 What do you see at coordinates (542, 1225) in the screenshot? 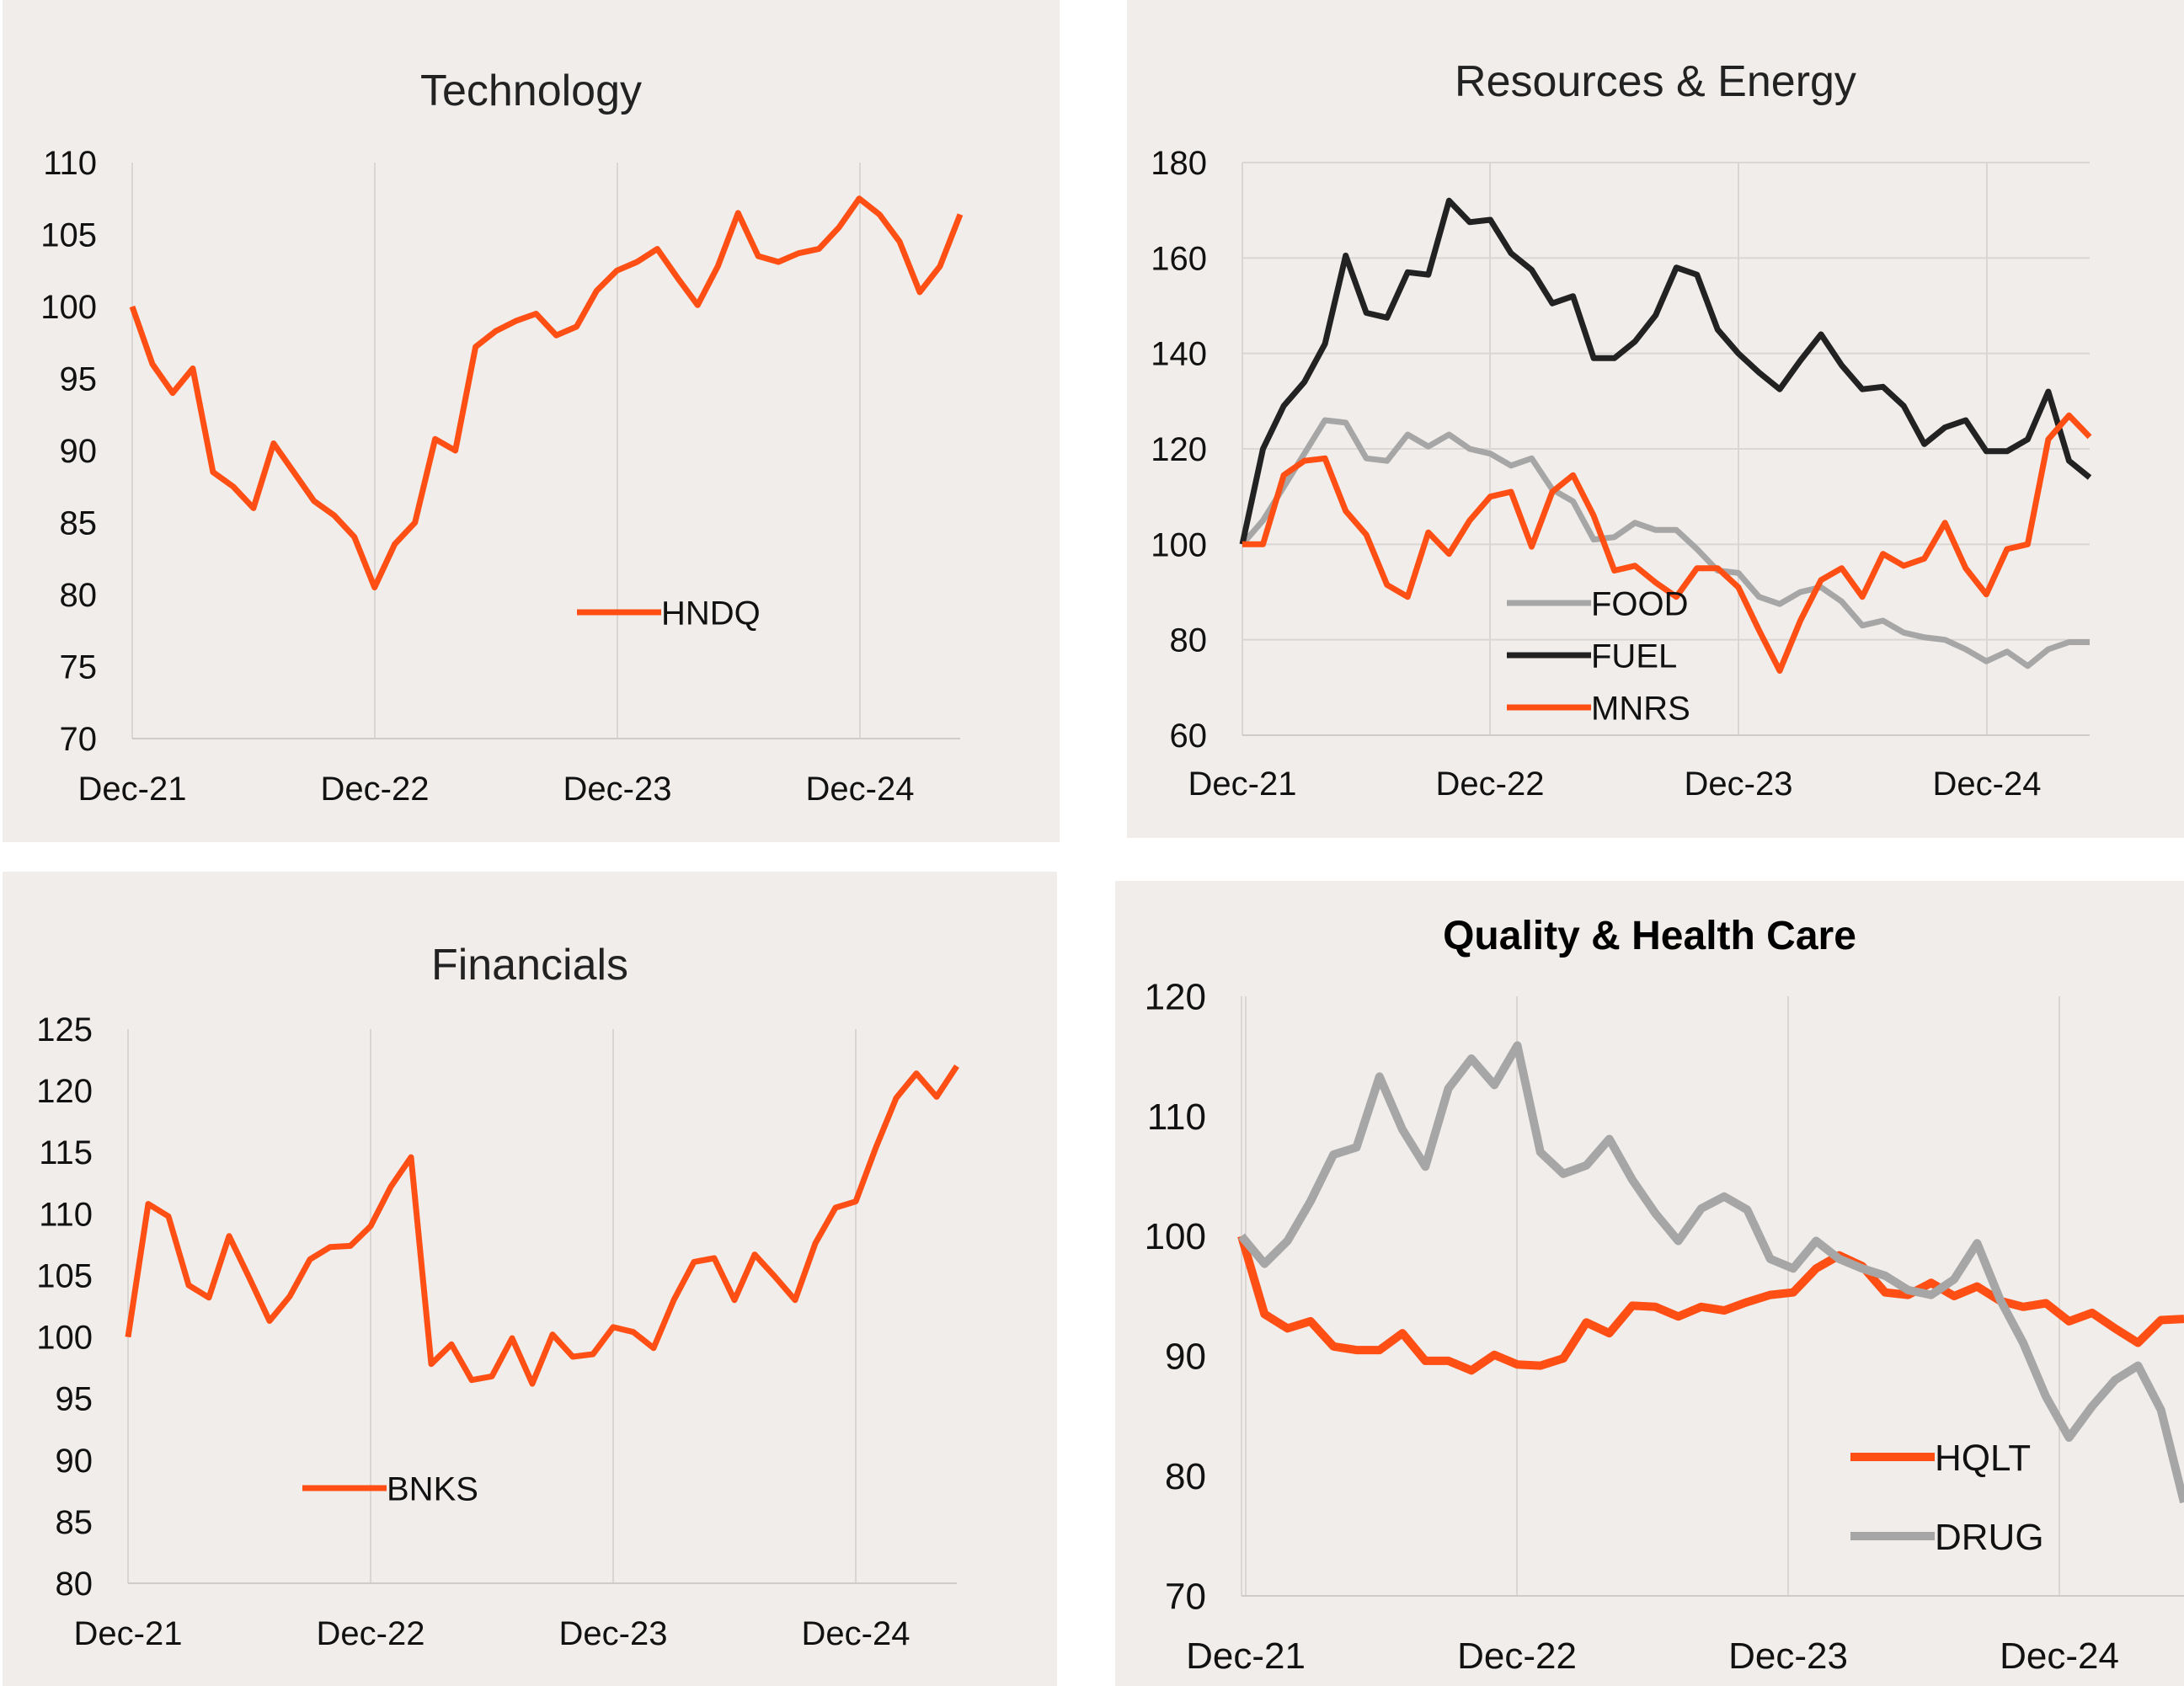
I see `series-line-bnks` at bounding box center [542, 1225].